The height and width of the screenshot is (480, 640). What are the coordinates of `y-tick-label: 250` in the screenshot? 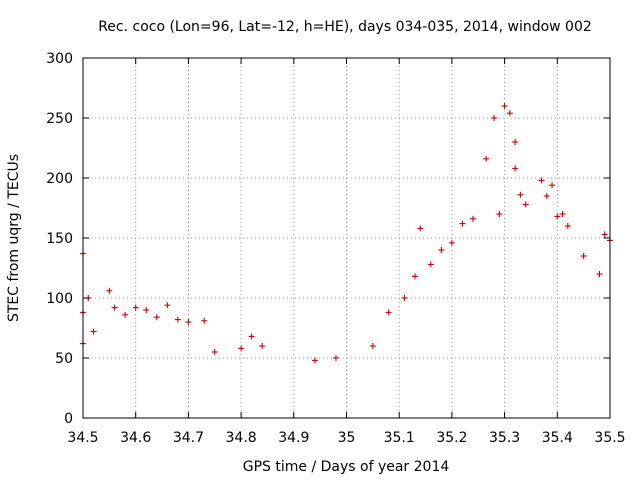 It's located at (59, 119).